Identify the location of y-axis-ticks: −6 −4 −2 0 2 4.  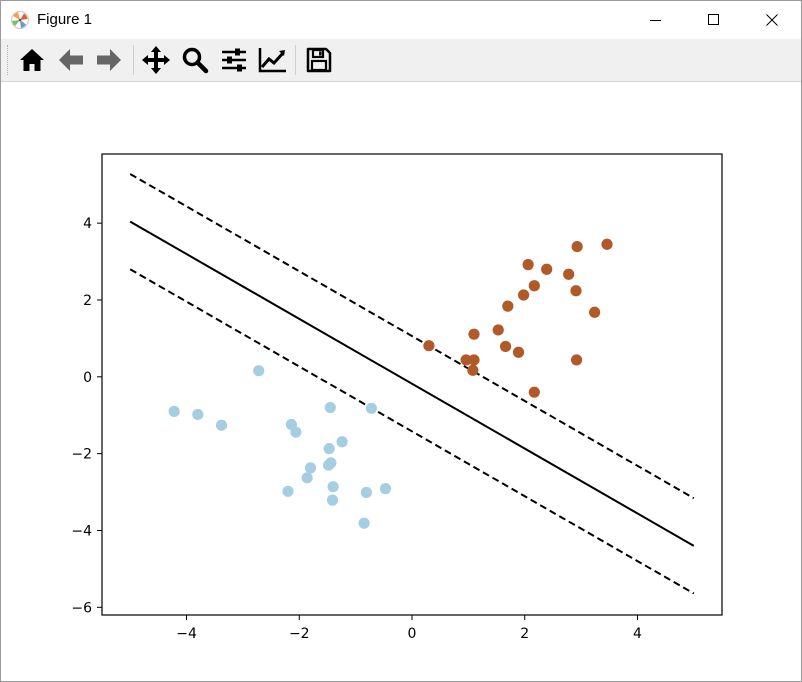
(86, 416).